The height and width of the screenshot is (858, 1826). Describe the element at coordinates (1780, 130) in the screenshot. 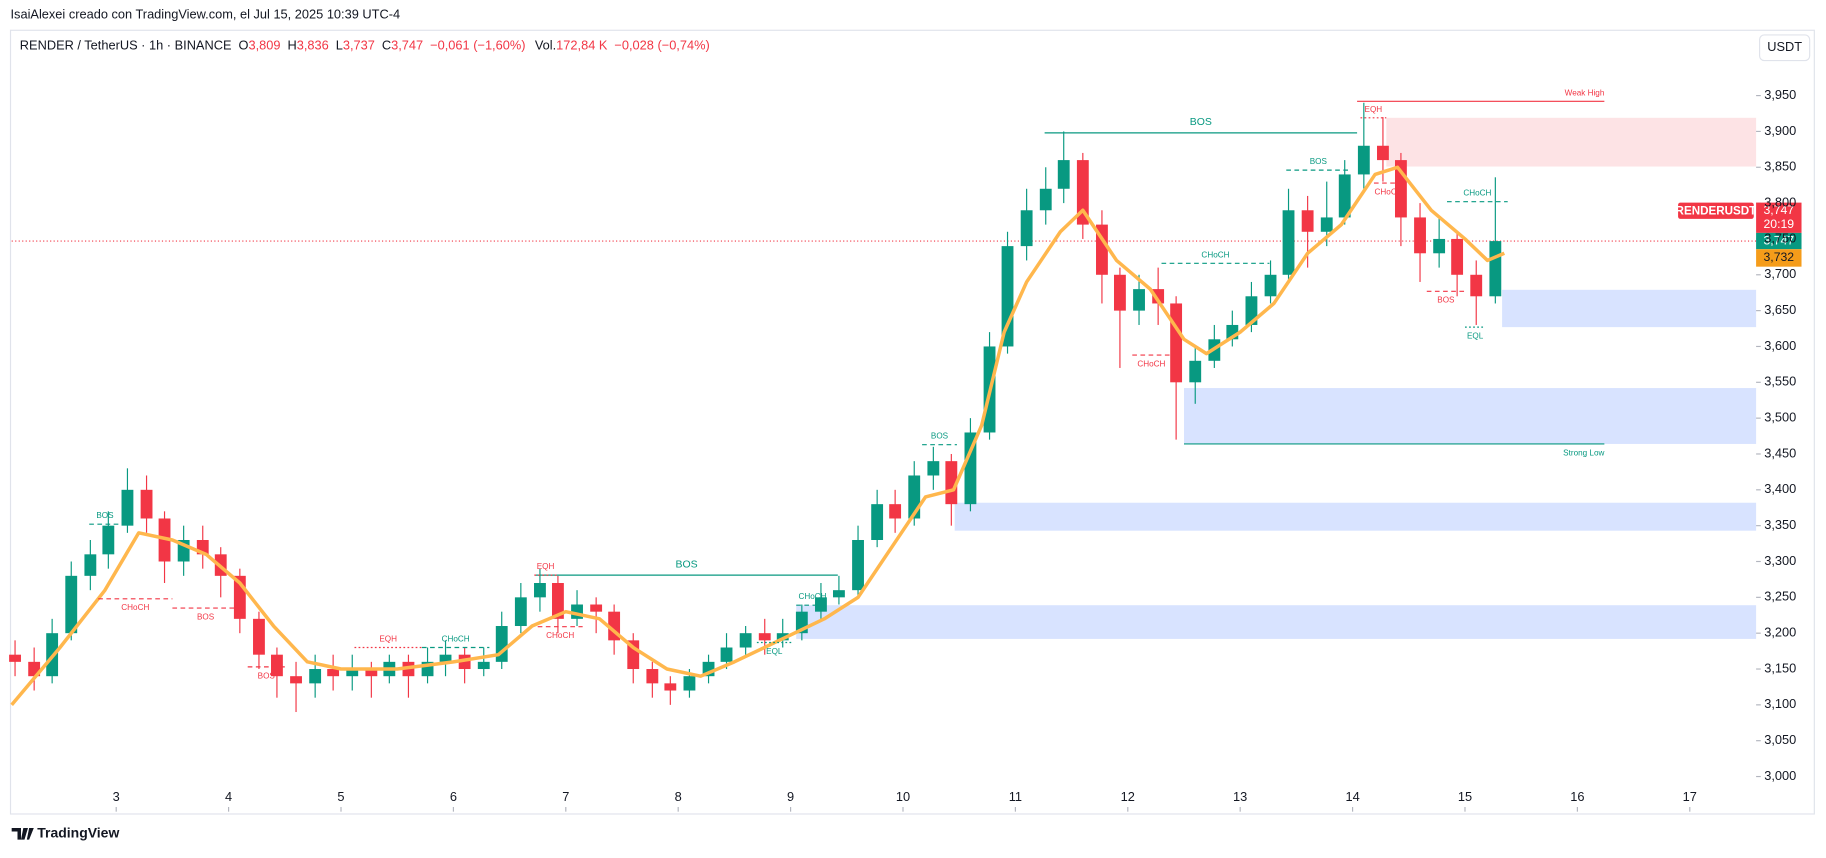

I see `y-tick-label: 3,900` at that location.